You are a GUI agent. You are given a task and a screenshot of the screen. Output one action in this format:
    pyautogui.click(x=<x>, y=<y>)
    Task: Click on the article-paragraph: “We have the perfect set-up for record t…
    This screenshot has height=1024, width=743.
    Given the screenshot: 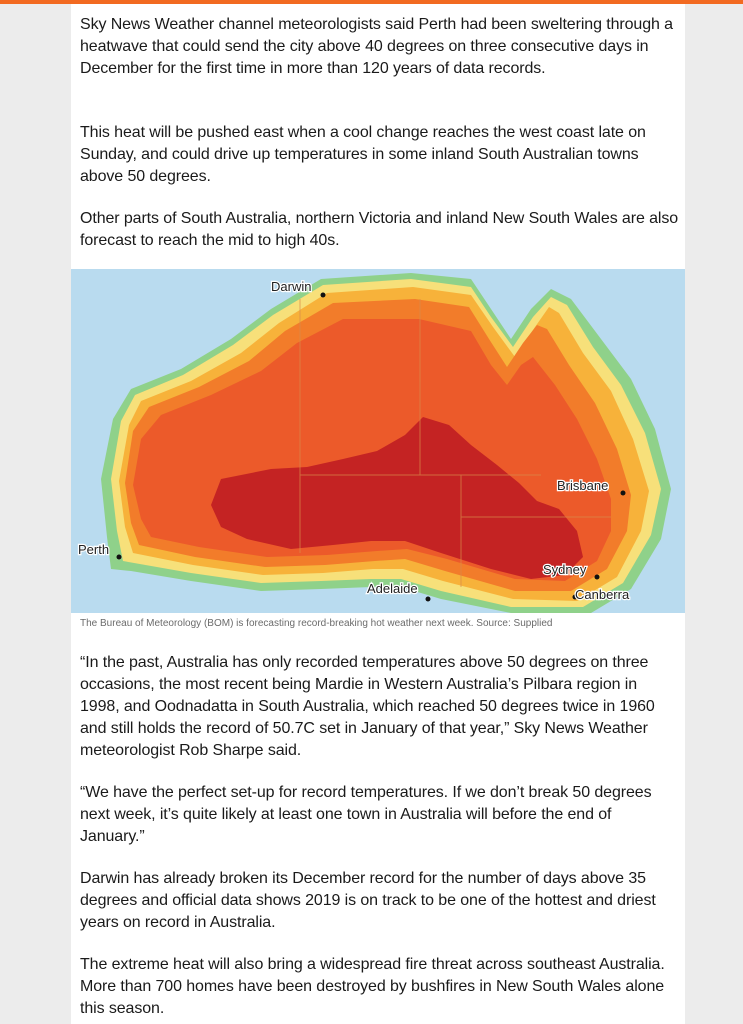 What is the action you would take?
    pyautogui.click(x=366, y=814)
    